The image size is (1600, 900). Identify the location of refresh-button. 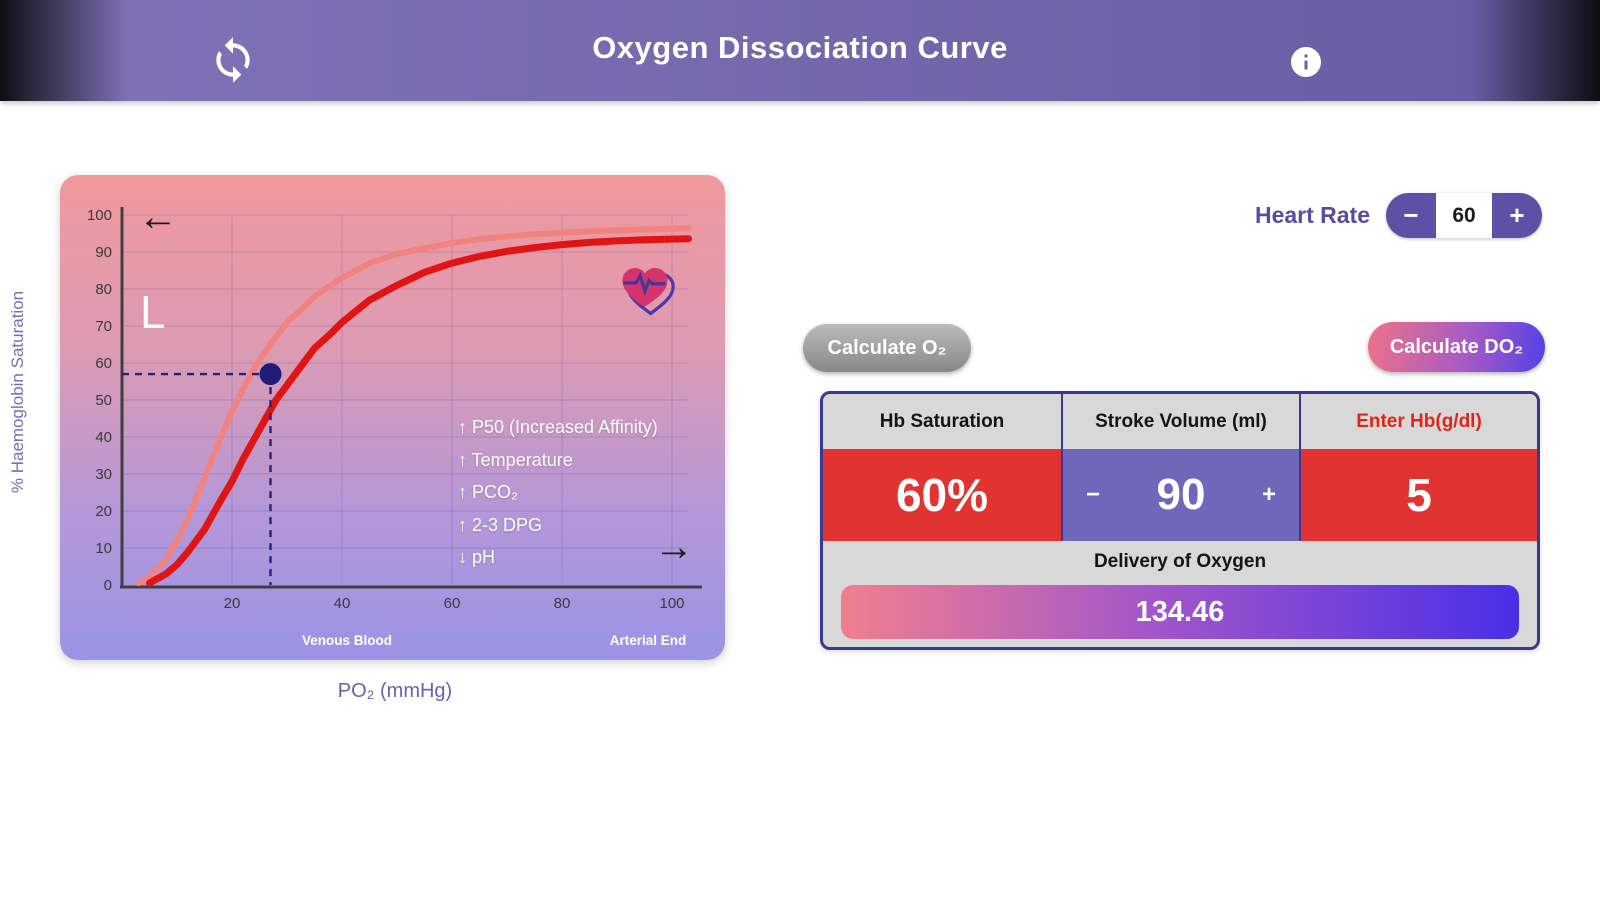
(233, 60).